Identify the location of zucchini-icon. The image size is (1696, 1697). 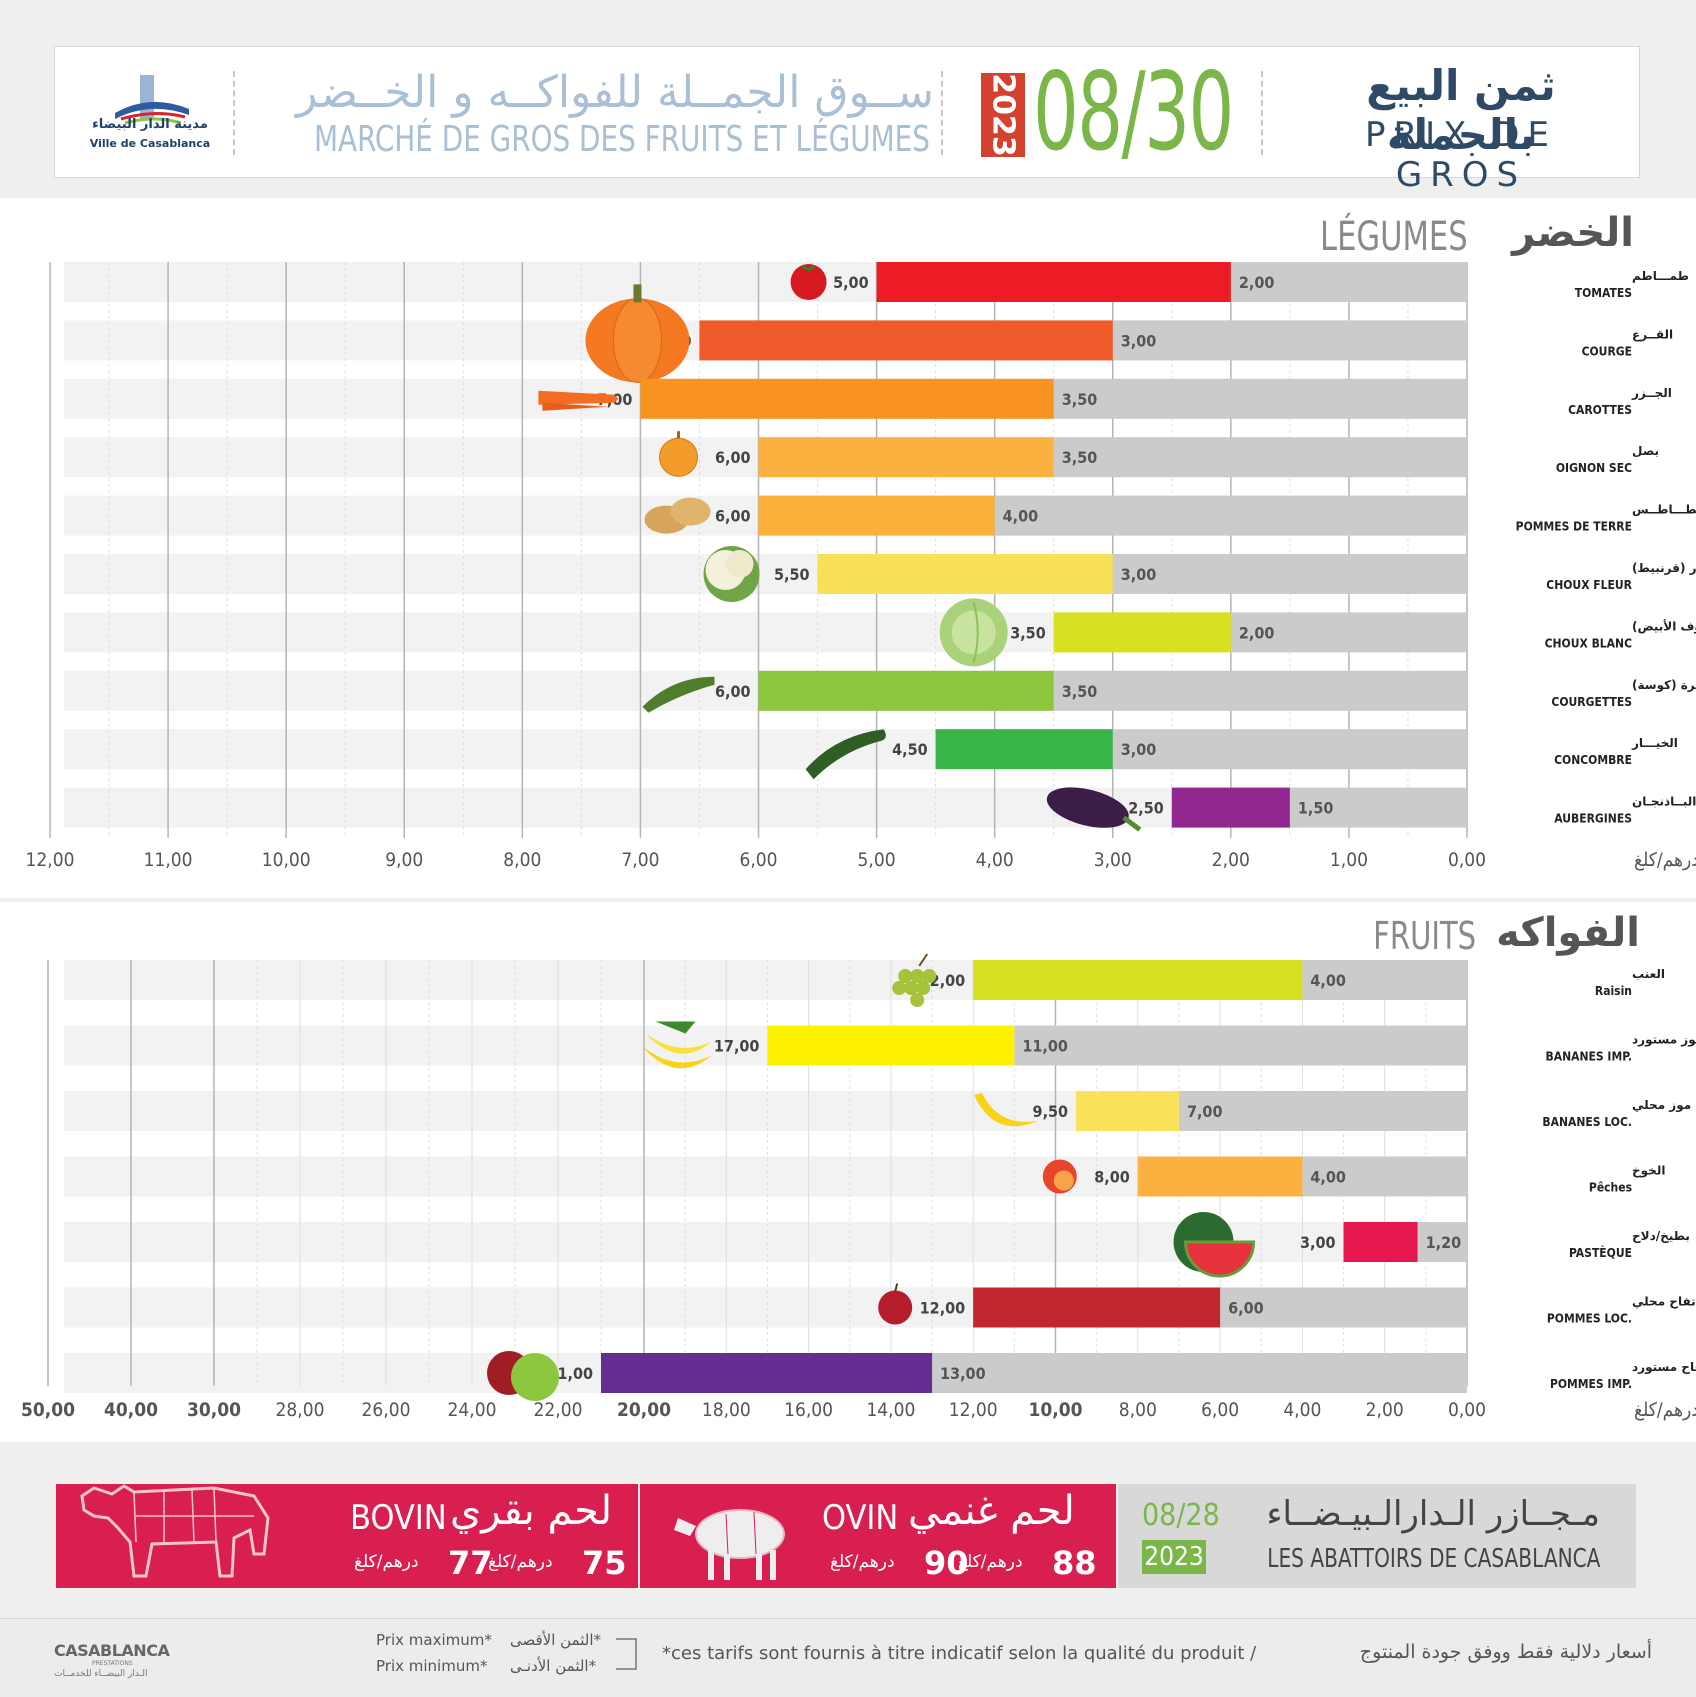
(678, 694).